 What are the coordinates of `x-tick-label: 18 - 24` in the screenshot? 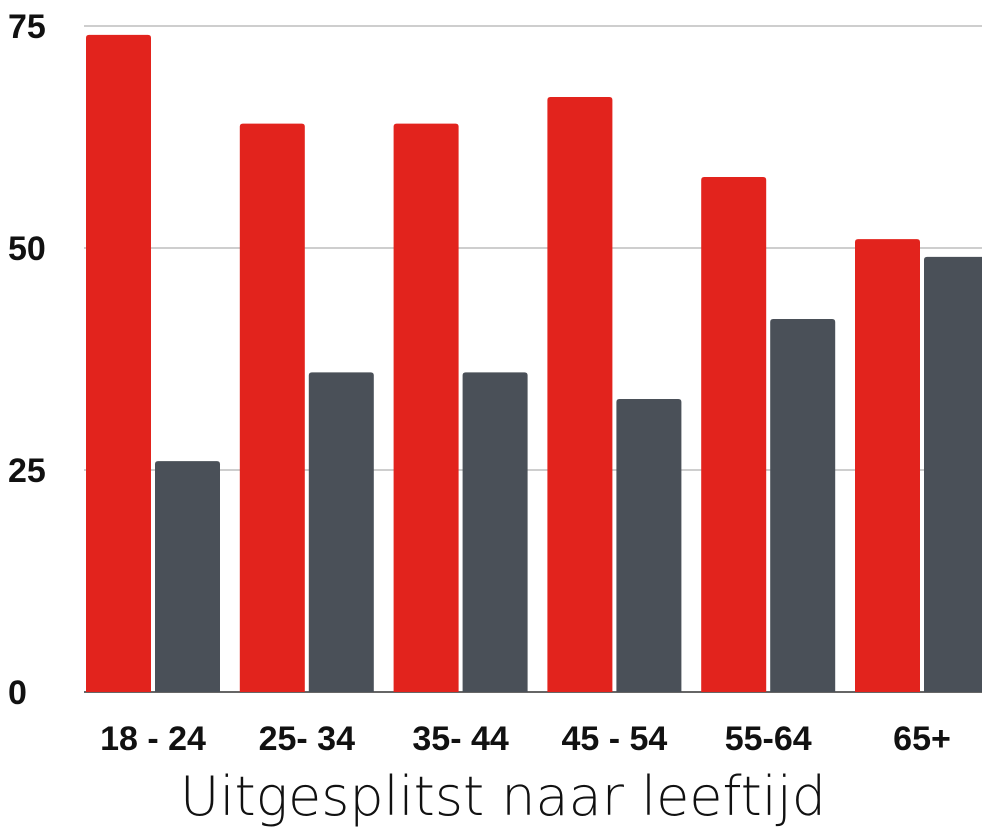 It's located at (153, 739).